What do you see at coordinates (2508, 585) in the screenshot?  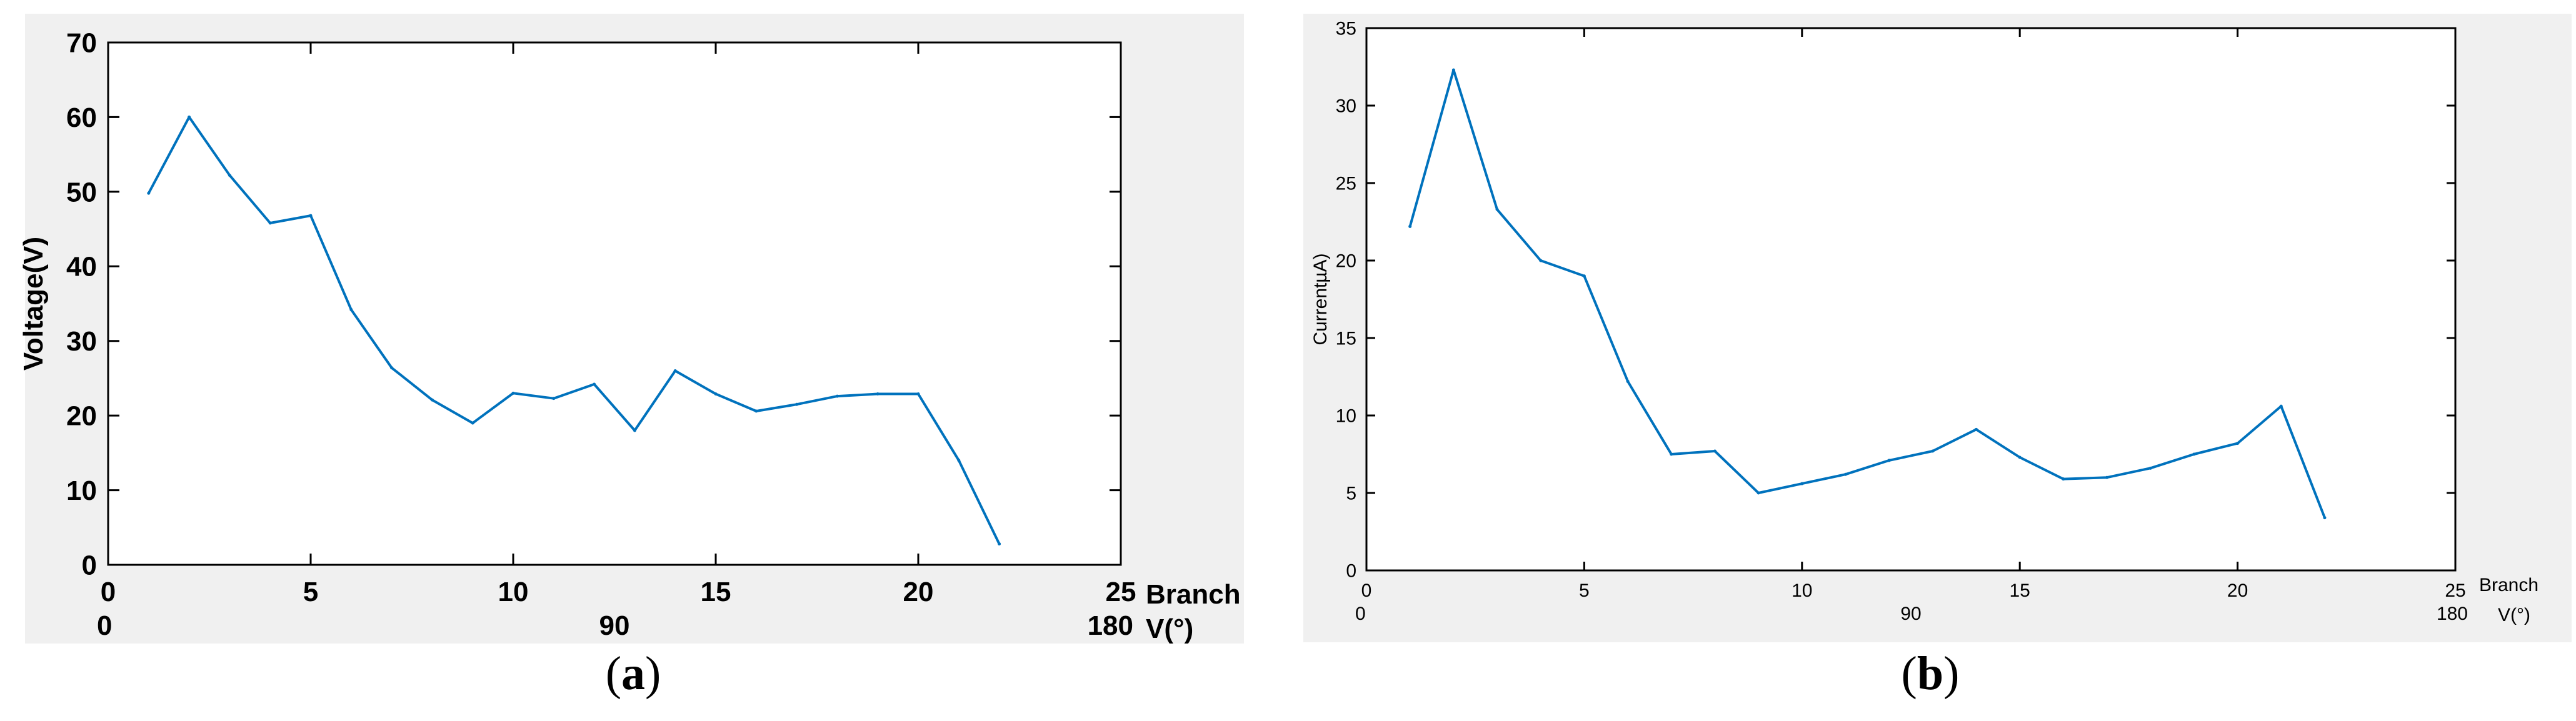 I see `x-axis-label-b: Branch` at bounding box center [2508, 585].